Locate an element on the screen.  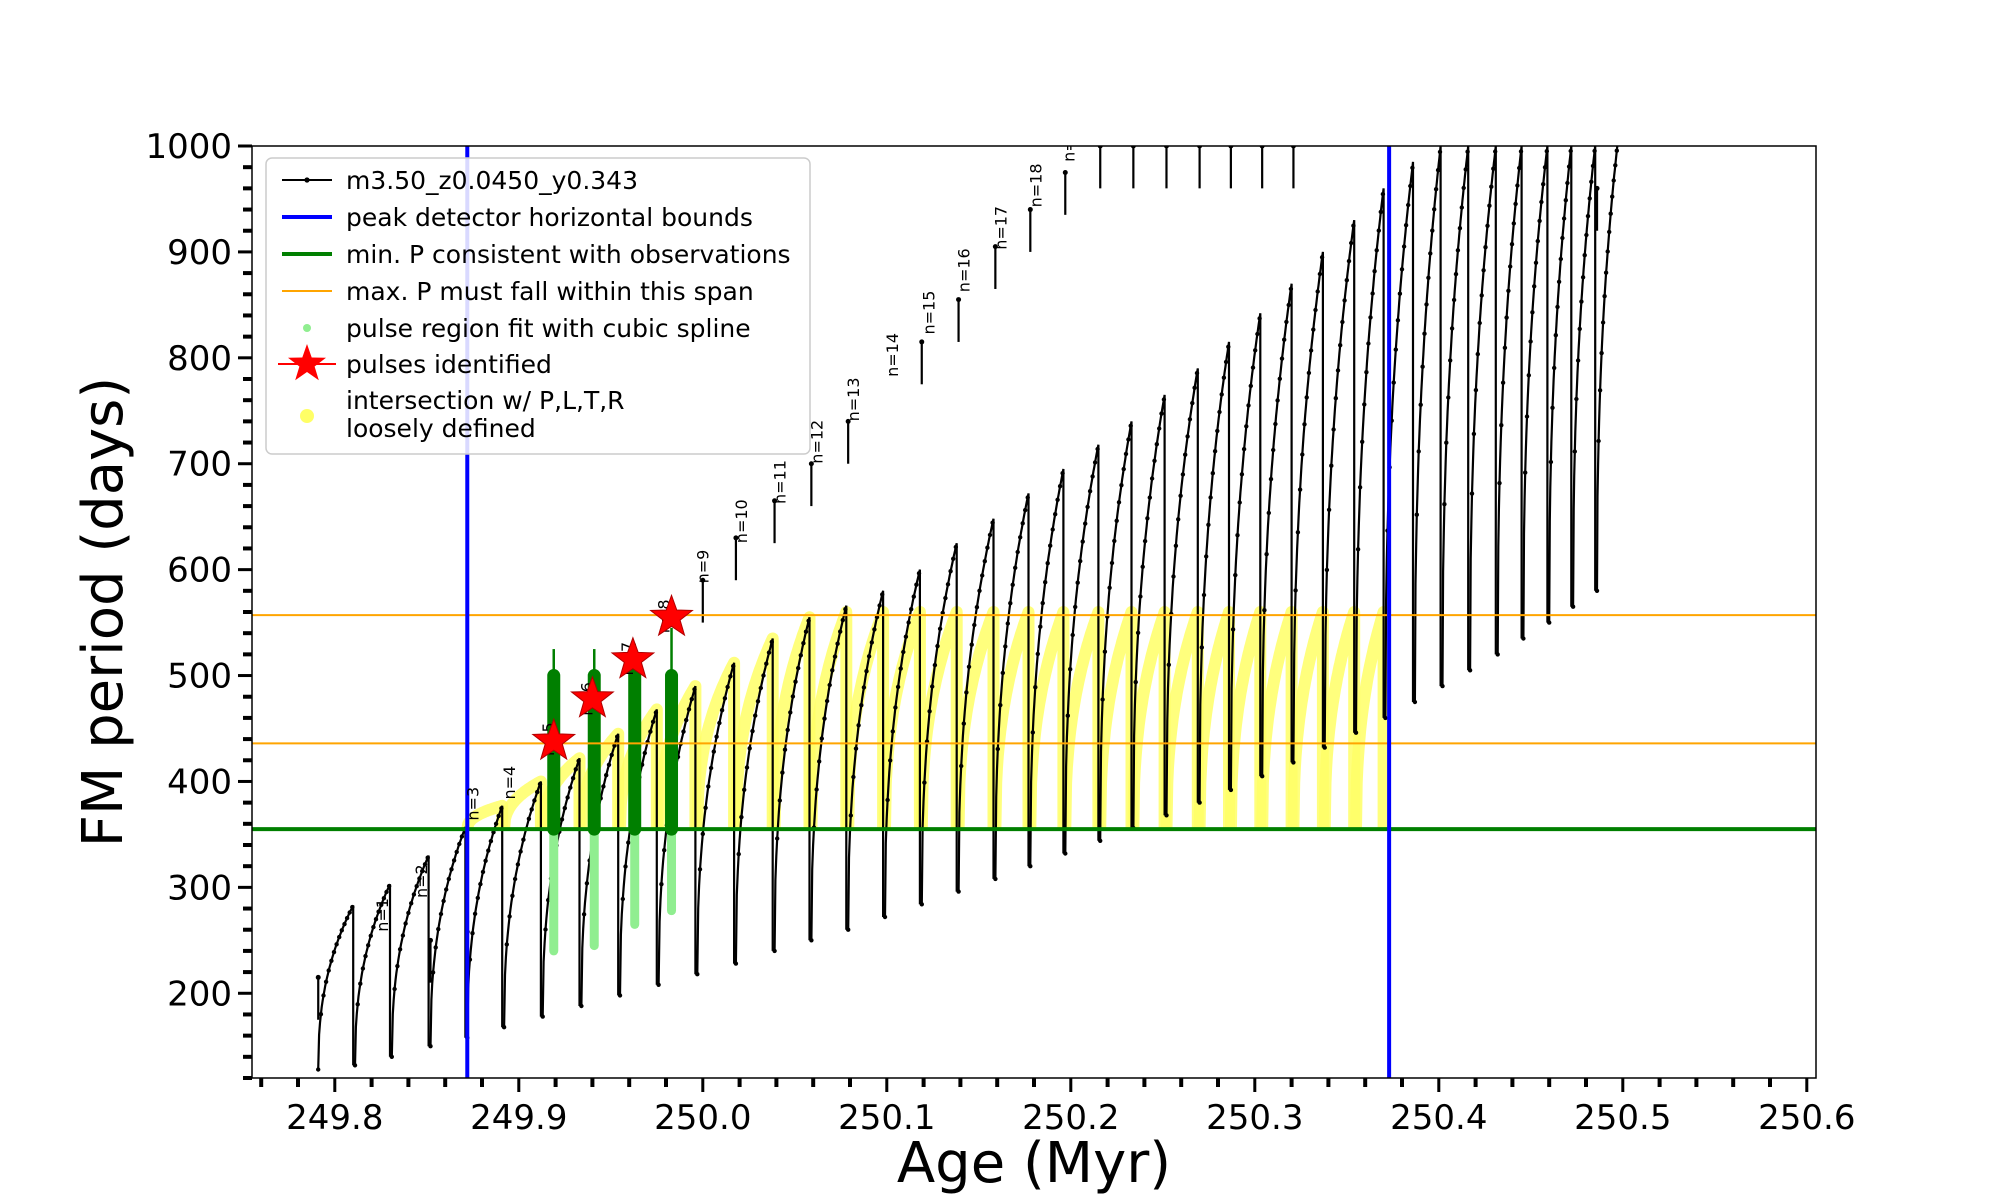
legend-track-point is located at coordinates (307, 180).